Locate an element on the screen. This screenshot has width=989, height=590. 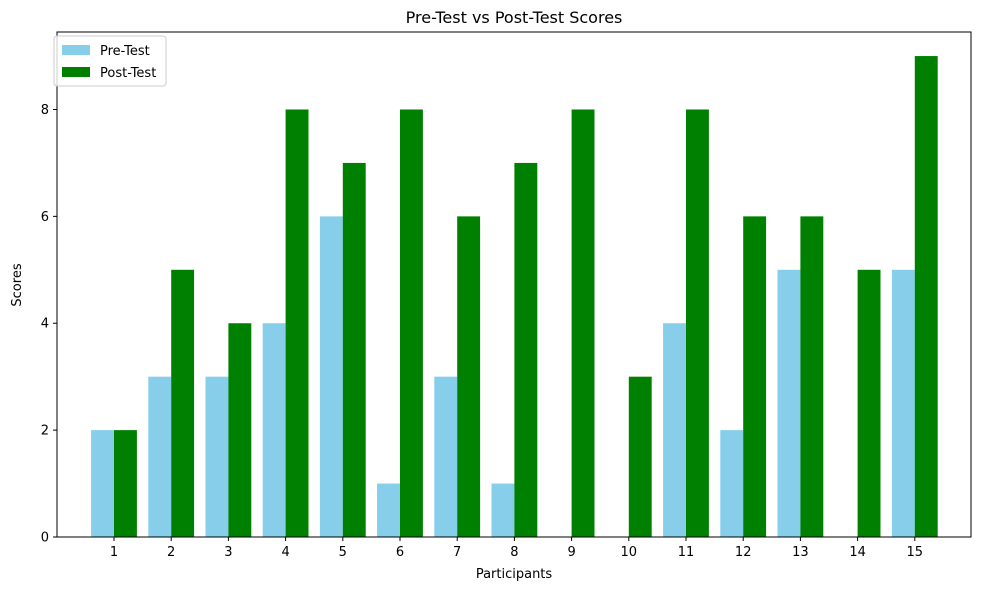
x-tick-label: 1 is located at coordinates (114, 552).